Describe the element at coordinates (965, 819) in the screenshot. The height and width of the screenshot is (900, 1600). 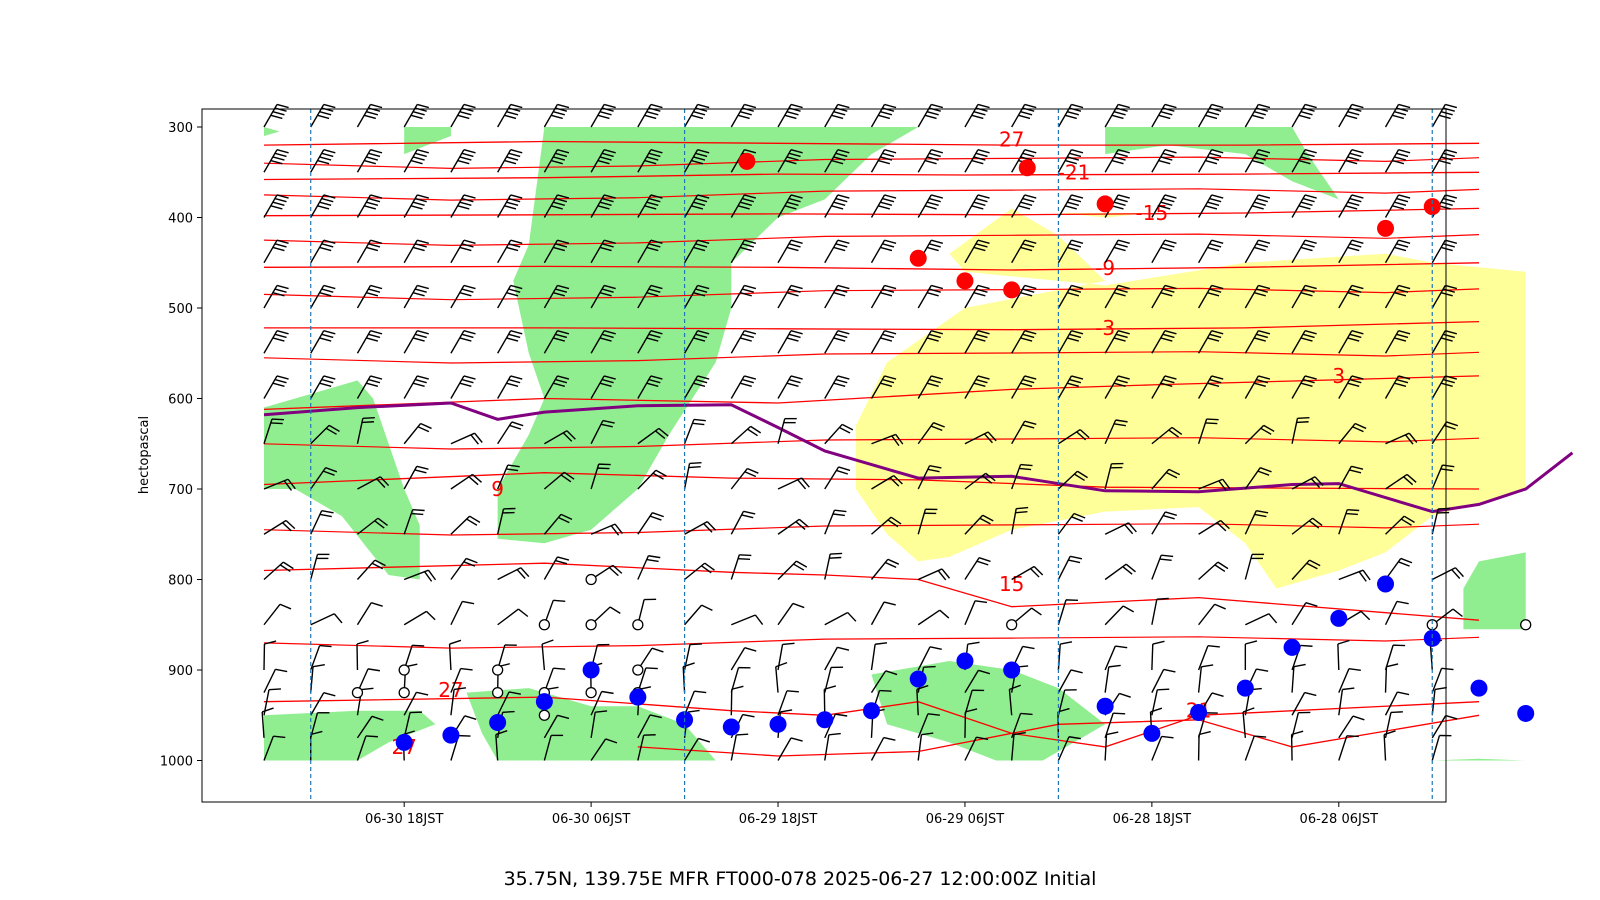
I see `x-tick-label: 06-29 06JST` at that location.